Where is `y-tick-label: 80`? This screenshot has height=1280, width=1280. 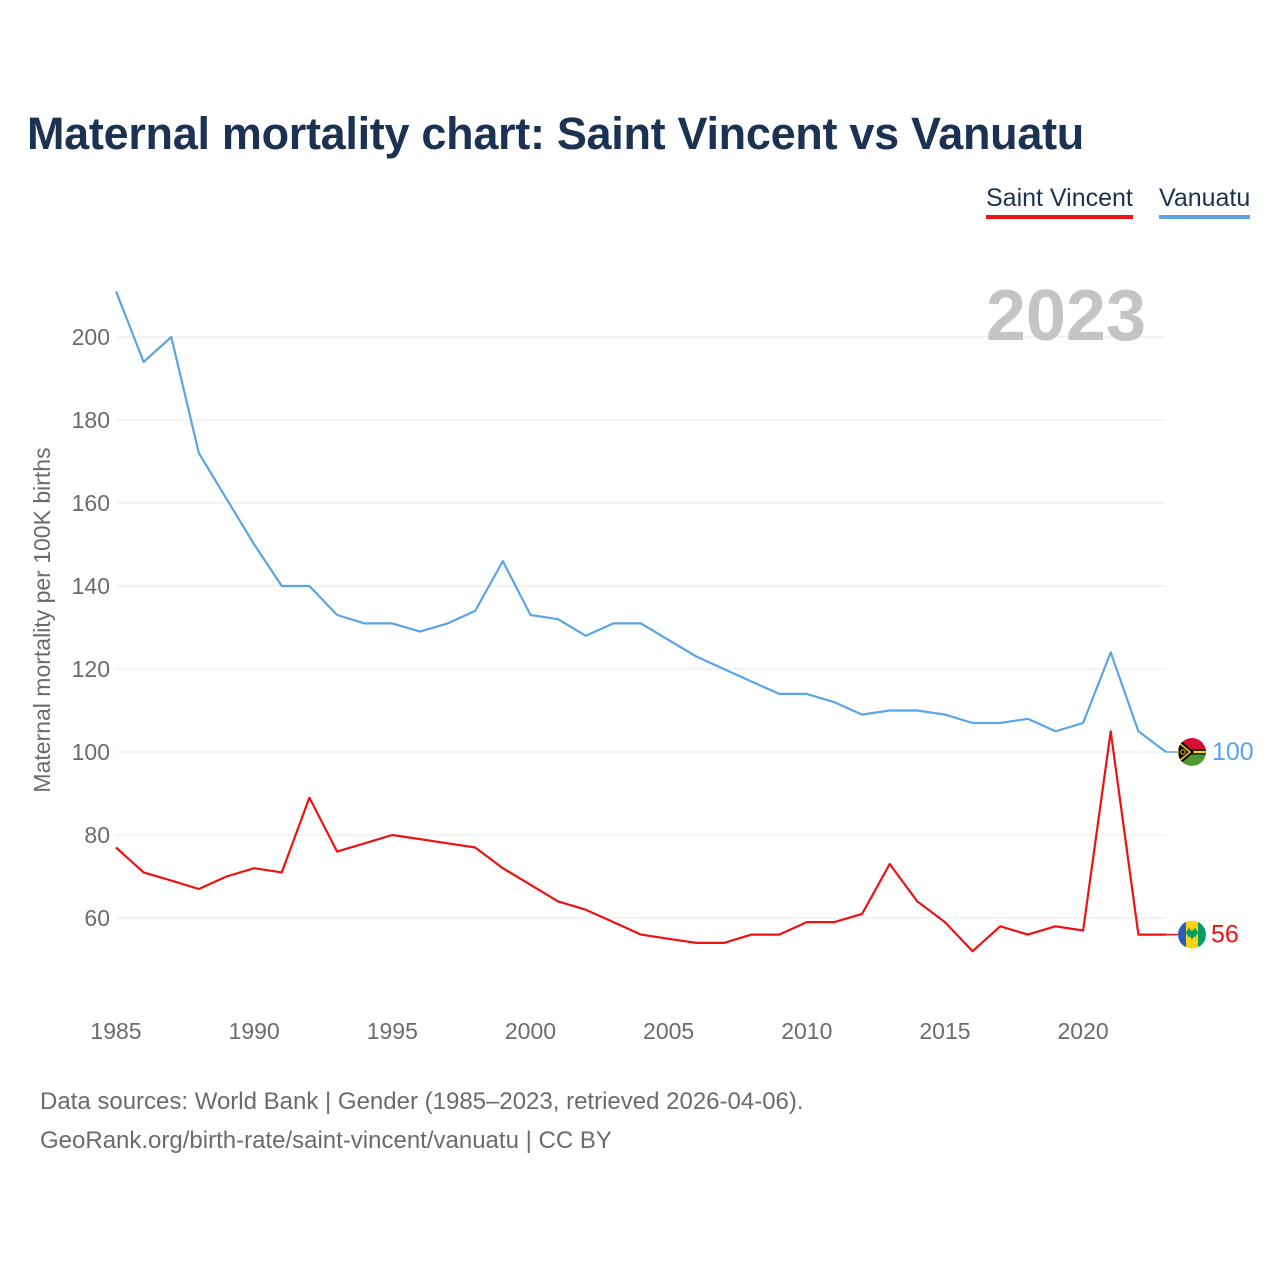 y-tick-label: 80 is located at coordinates (97, 835).